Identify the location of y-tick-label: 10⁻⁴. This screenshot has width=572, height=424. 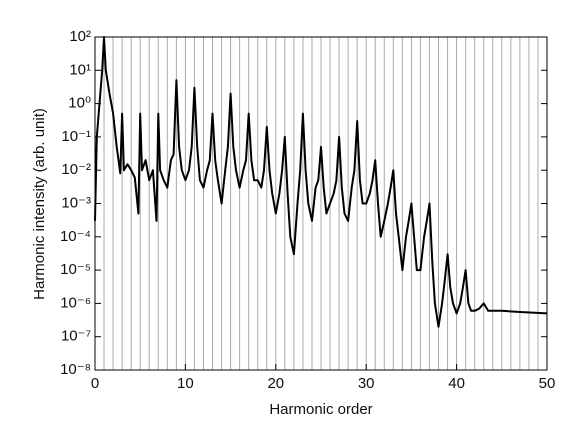
(75, 236).